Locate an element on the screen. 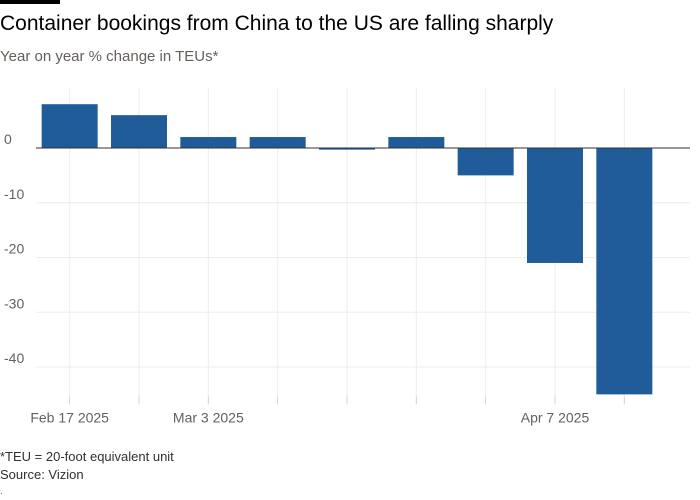 The width and height of the screenshot is (700, 500). x-tick-label: Feb 17 2025 is located at coordinates (69, 417).